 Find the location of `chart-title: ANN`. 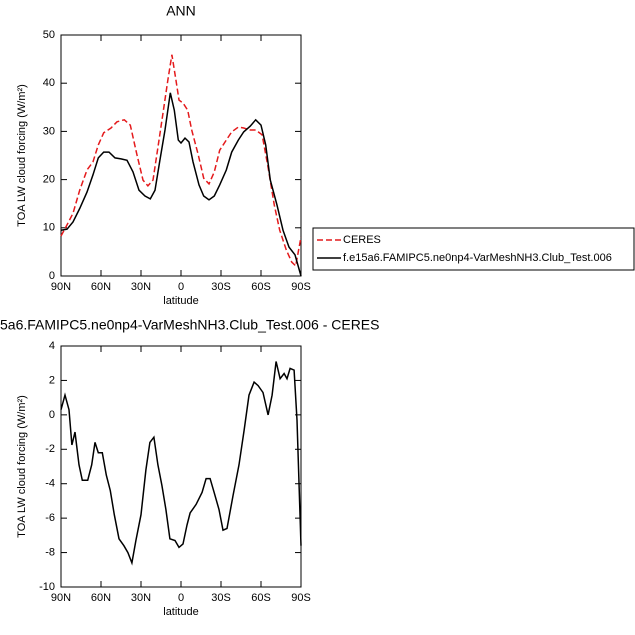

chart-title: ANN is located at coordinates (181, 11).